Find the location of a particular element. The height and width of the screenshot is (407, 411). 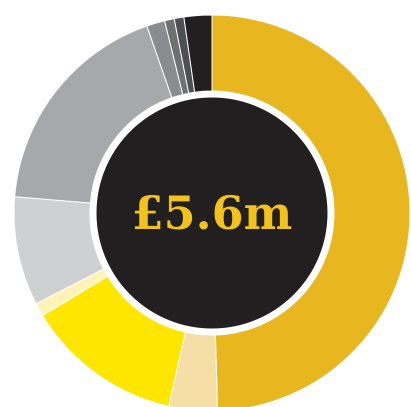

center-total-label: £5.6m is located at coordinates (212, 213).